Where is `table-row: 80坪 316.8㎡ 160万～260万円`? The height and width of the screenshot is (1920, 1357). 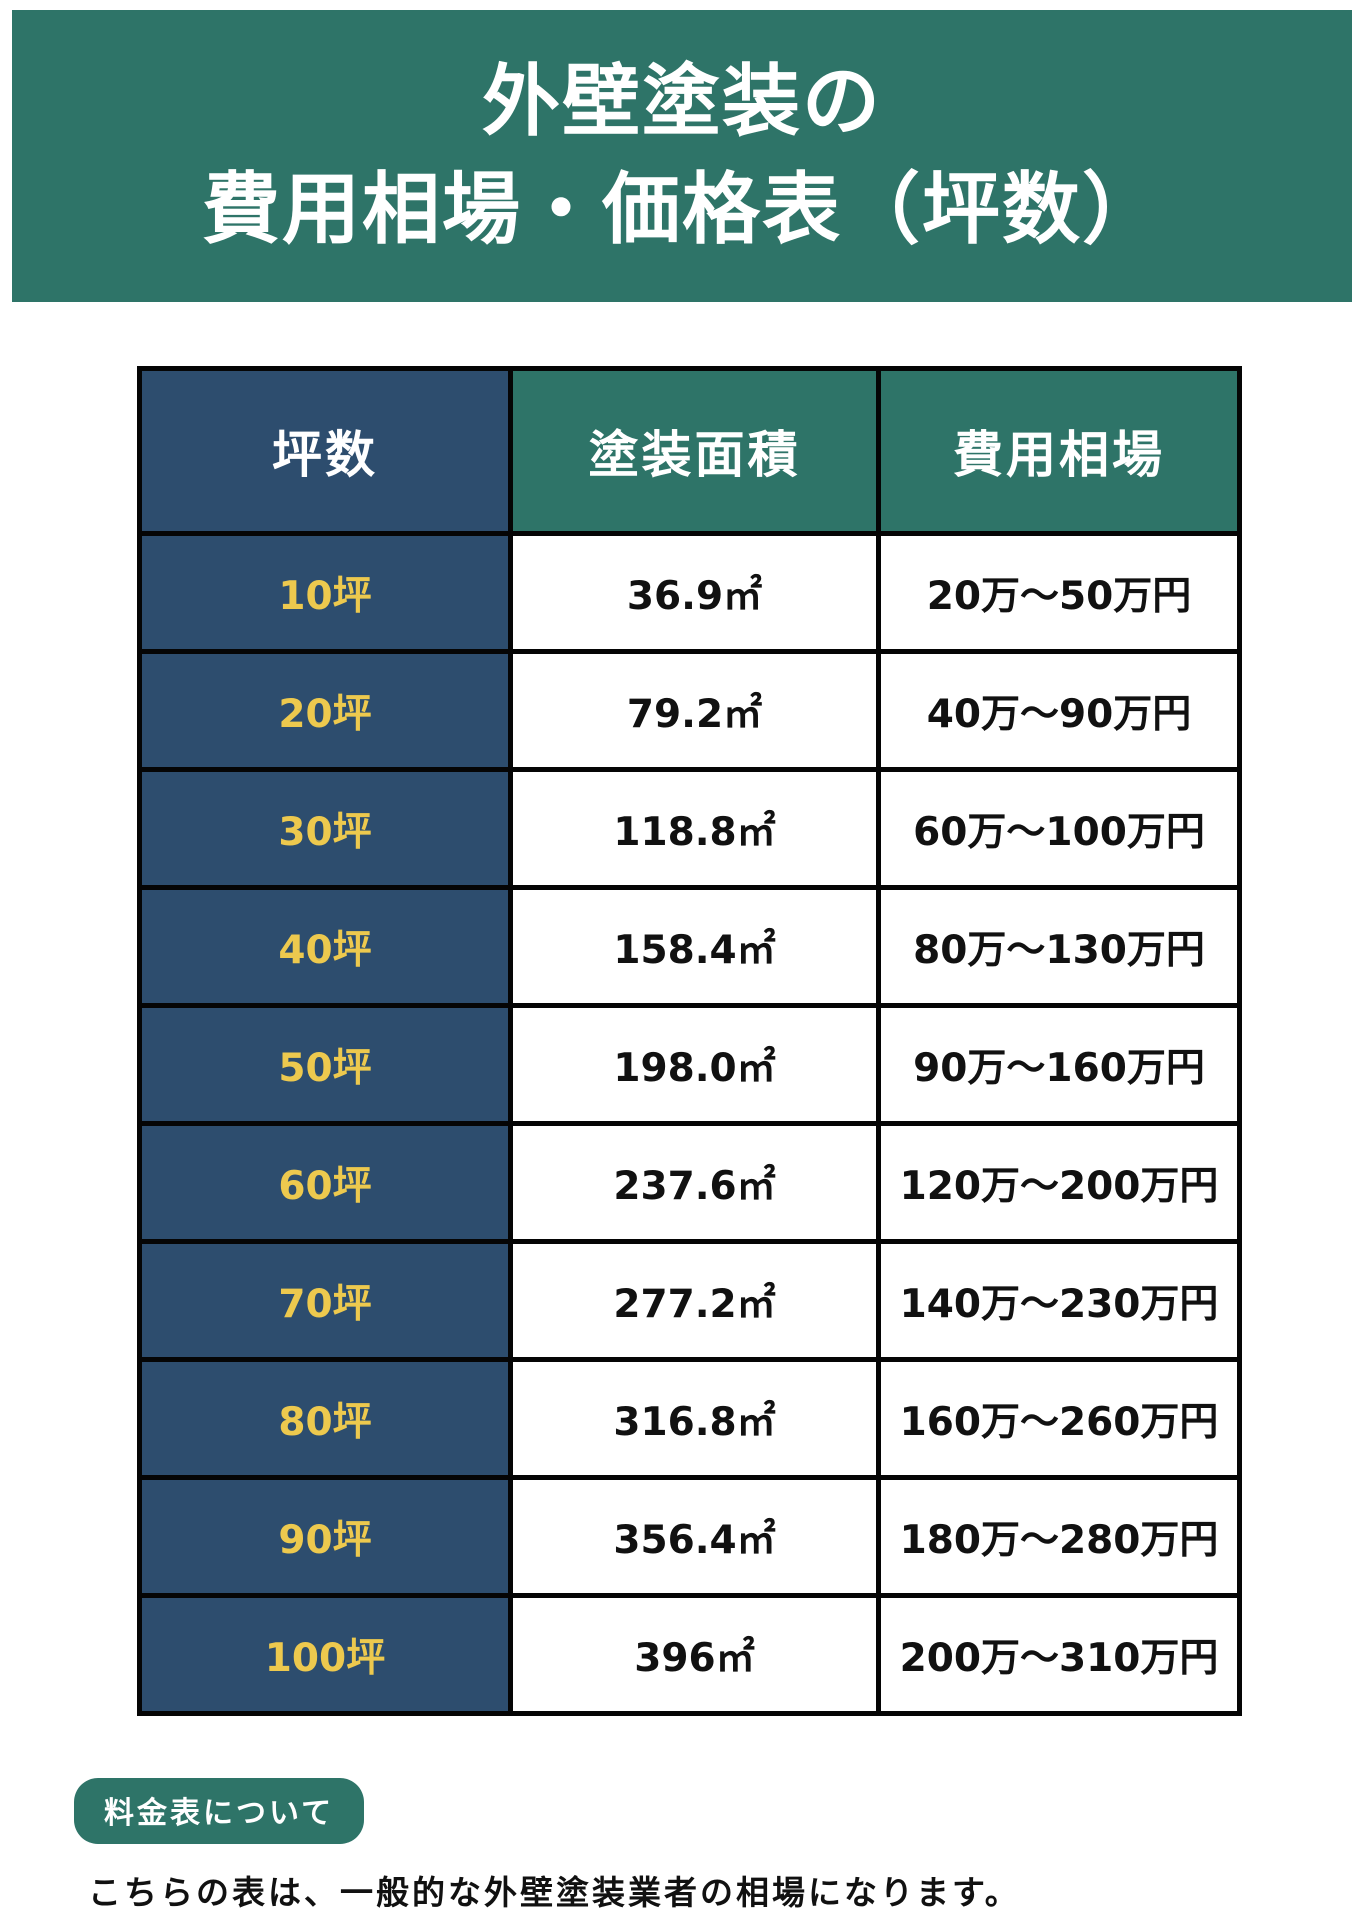 table-row: 80坪 316.8㎡ 160万～260万円 is located at coordinates (689, 1418).